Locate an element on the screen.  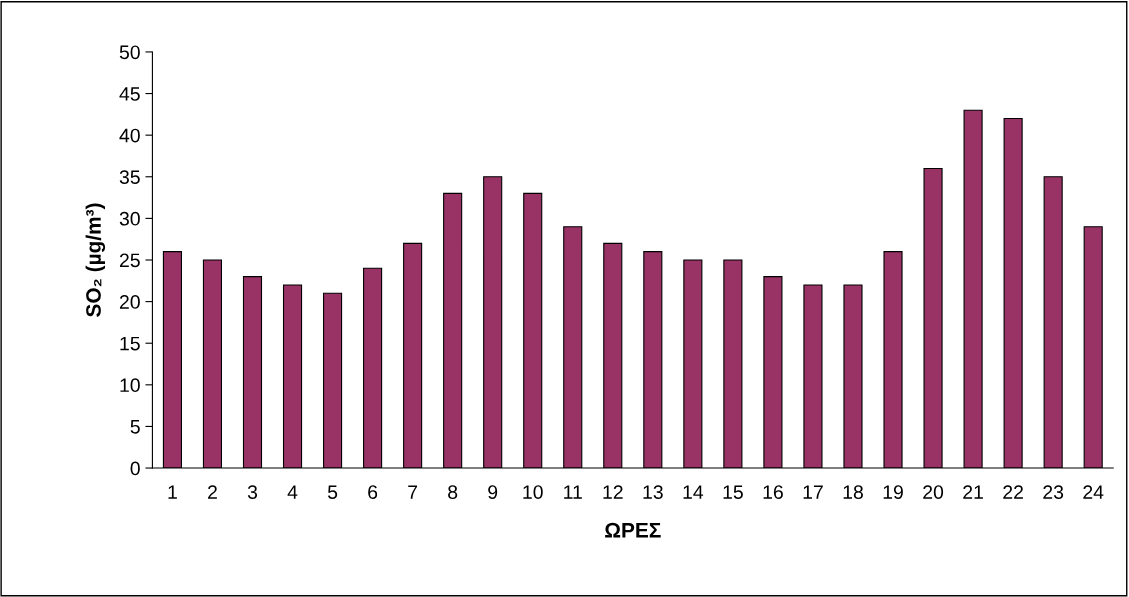
x-tick-label: 14 is located at coordinates (693, 492).